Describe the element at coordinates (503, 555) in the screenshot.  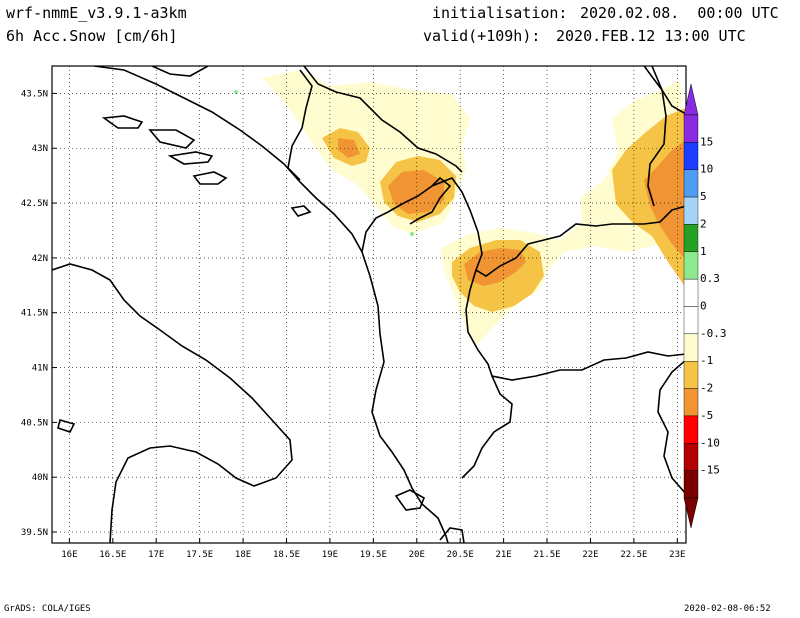
I see `lon-tick-label: 21E` at that location.